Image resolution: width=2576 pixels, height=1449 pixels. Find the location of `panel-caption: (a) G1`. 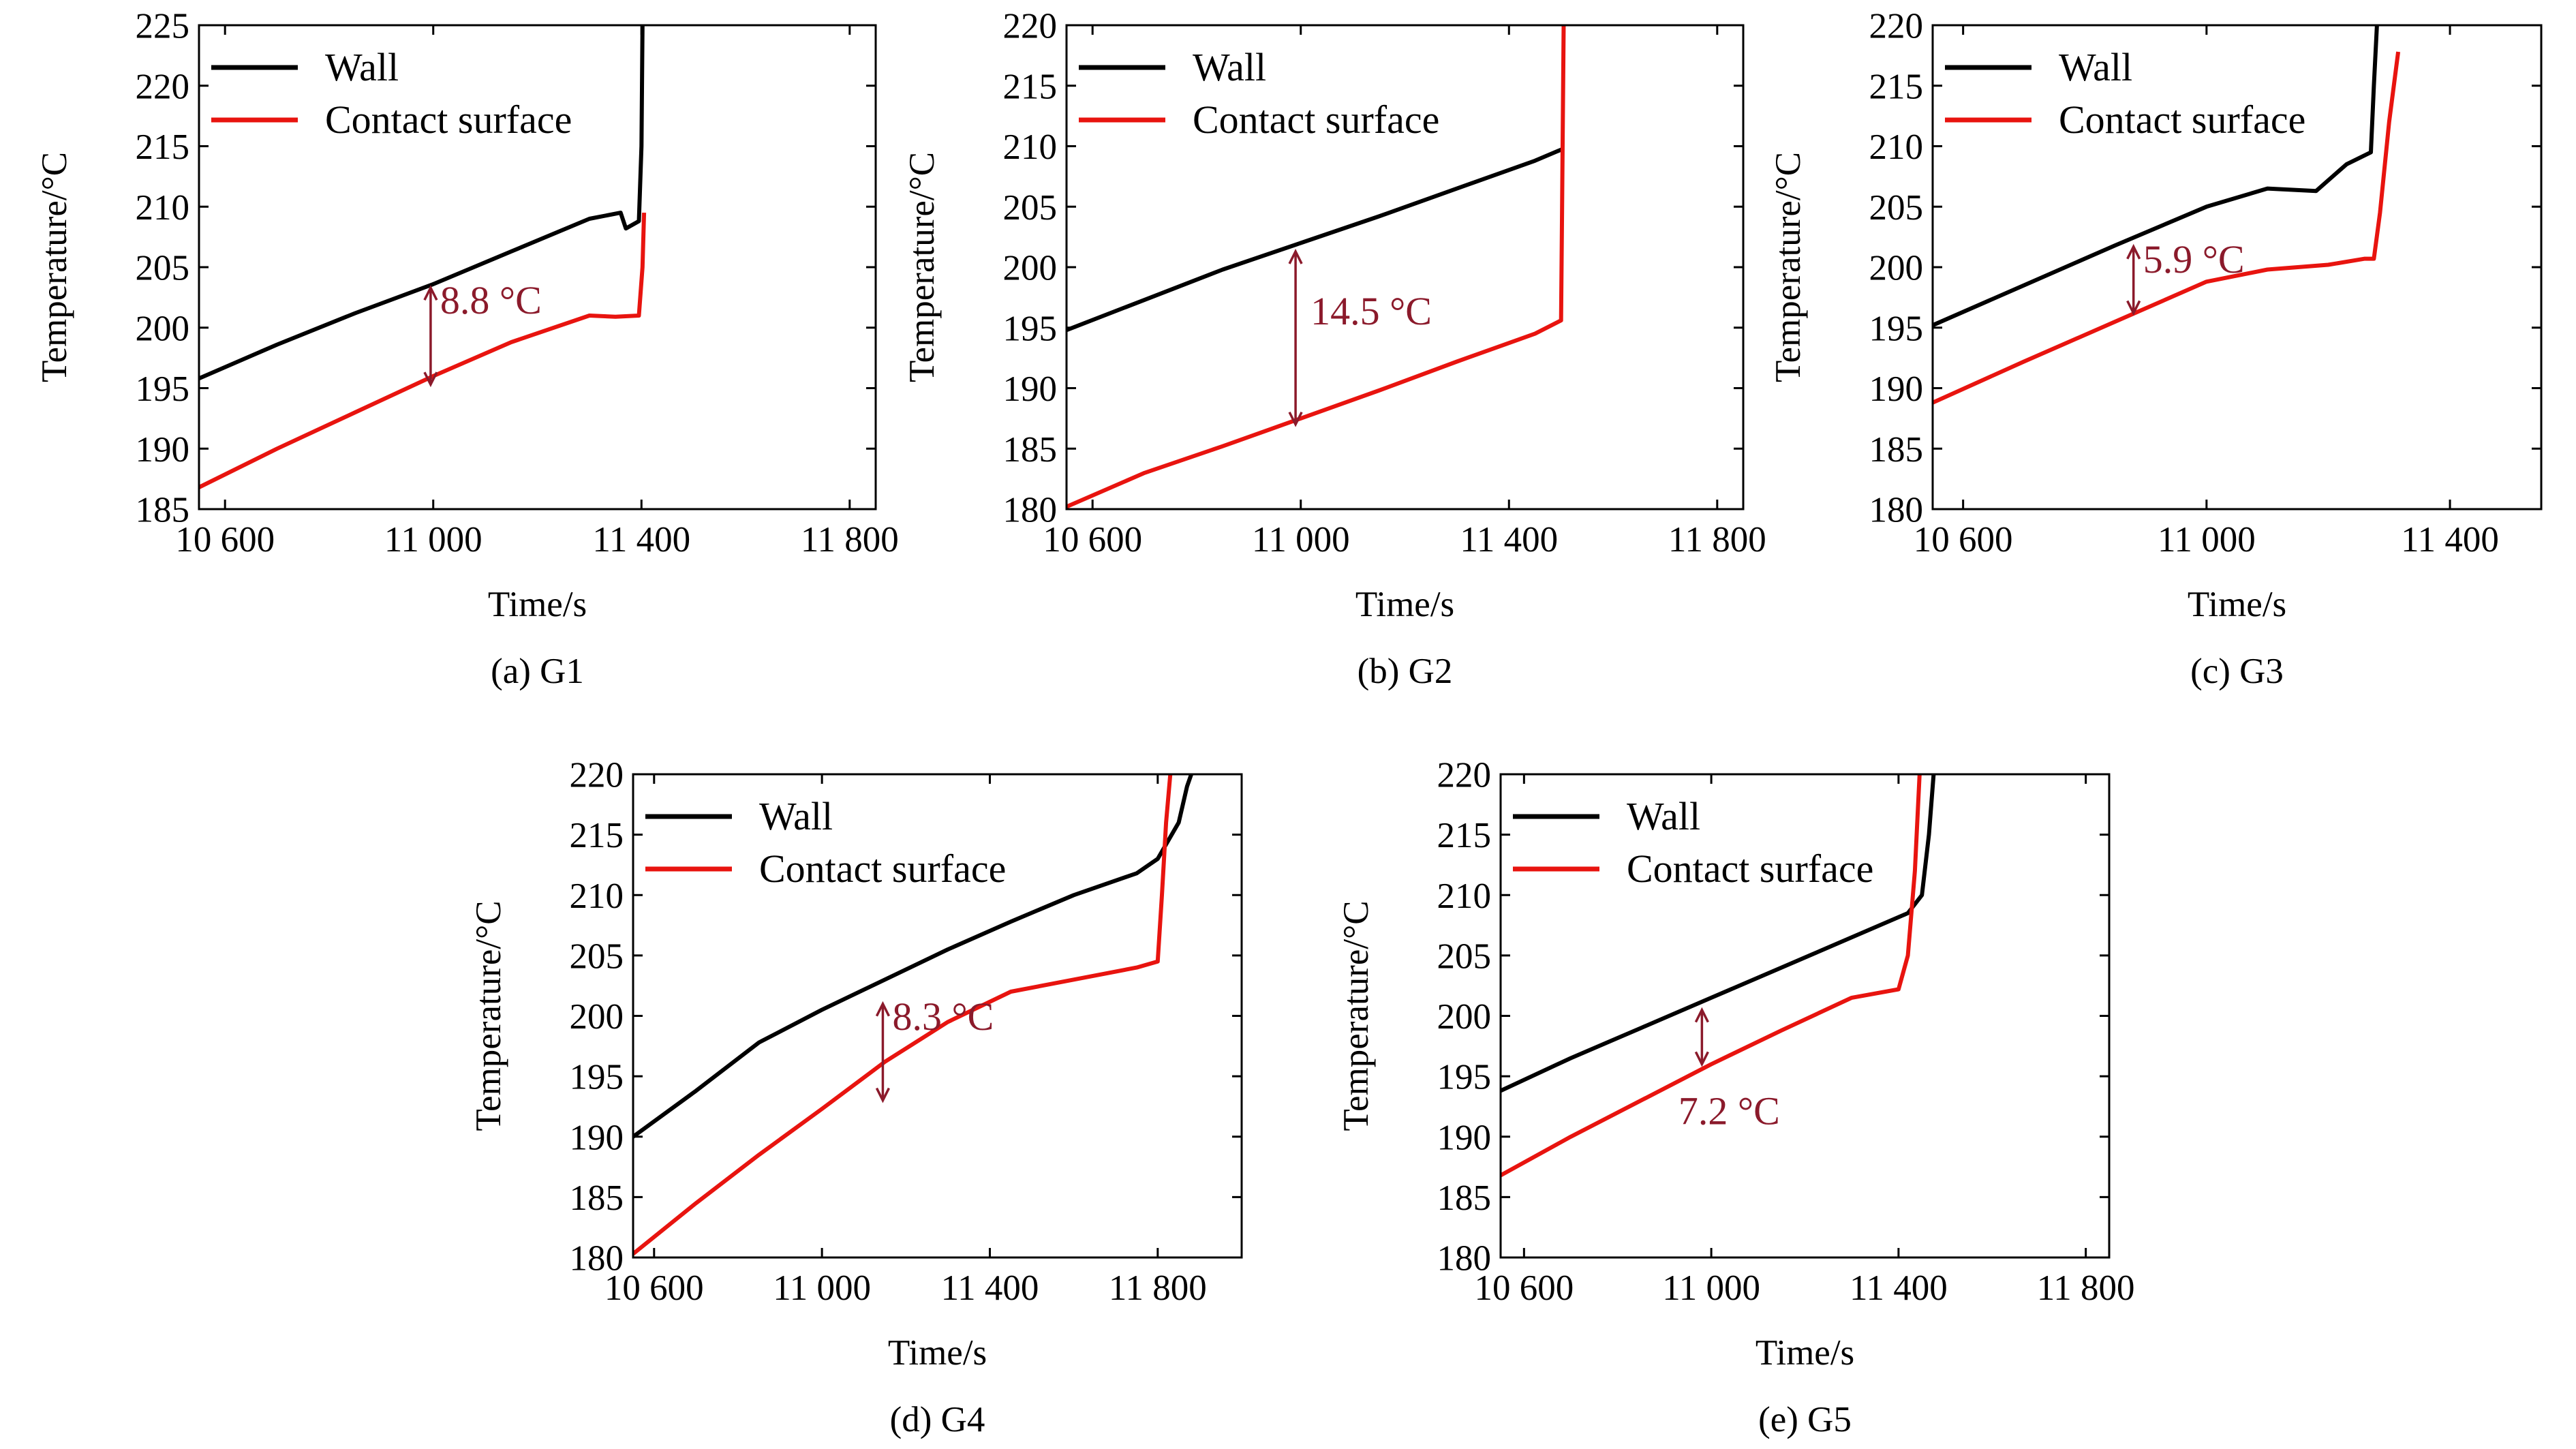

panel-caption: (a) G1 is located at coordinates (537, 671).